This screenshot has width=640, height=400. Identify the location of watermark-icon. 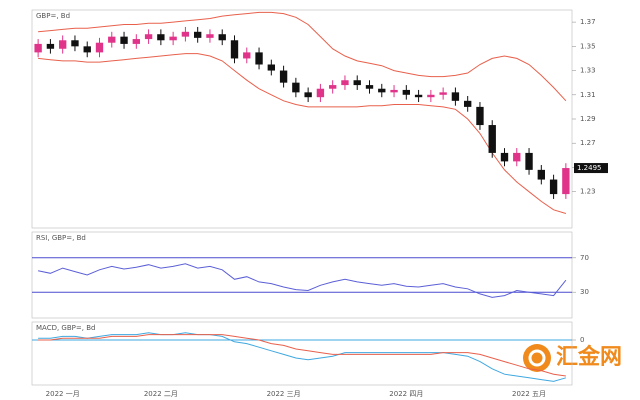
(537, 358).